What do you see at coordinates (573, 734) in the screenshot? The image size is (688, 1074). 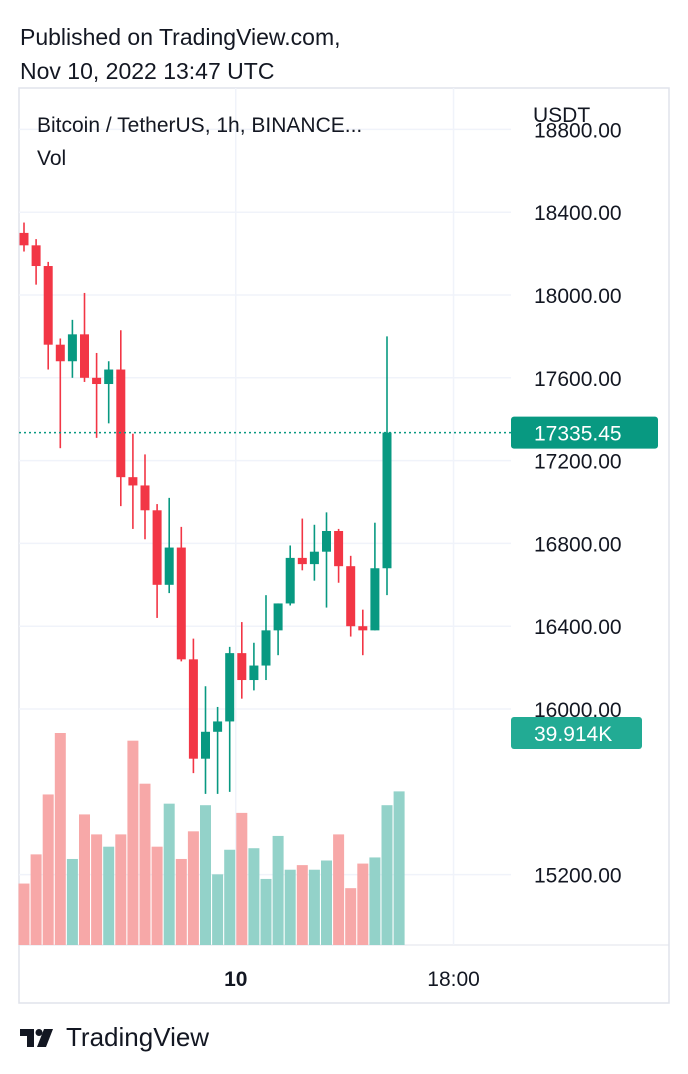 I see `last-volume-value: 39.914K` at bounding box center [573, 734].